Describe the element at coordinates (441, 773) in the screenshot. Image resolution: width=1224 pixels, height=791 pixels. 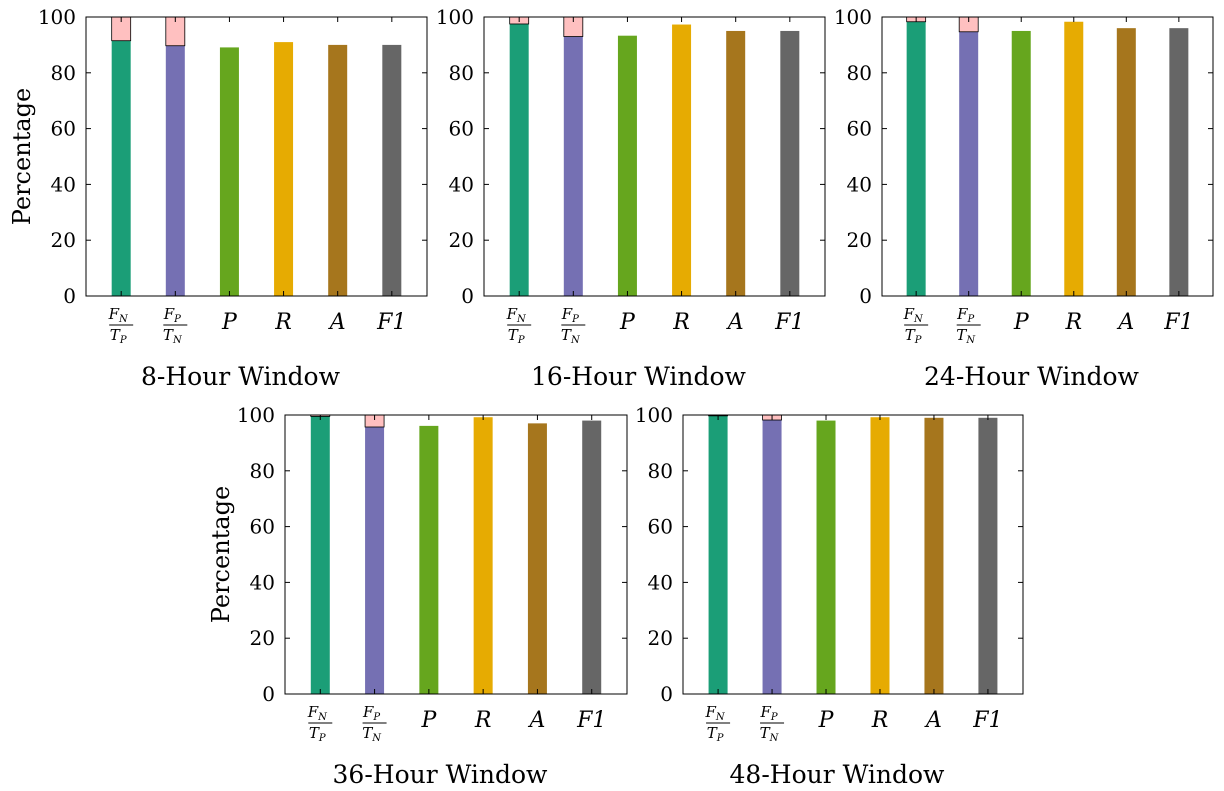
I see `panel-title: 36-Hour Window` at that location.